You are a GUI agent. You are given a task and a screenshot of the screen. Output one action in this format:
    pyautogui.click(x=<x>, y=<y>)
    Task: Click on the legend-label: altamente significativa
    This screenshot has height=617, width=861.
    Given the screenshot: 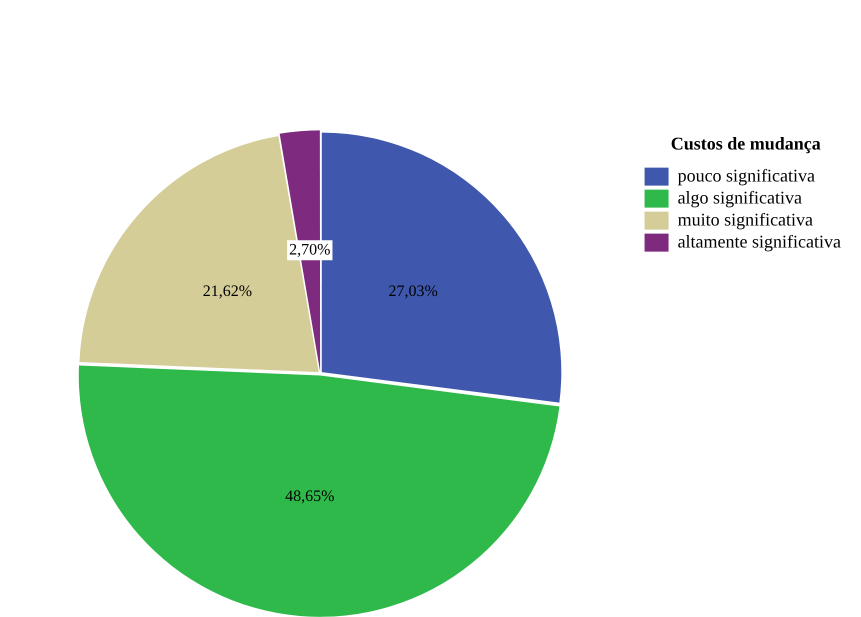 What is the action you would take?
    pyautogui.click(x=760, y=241)
    